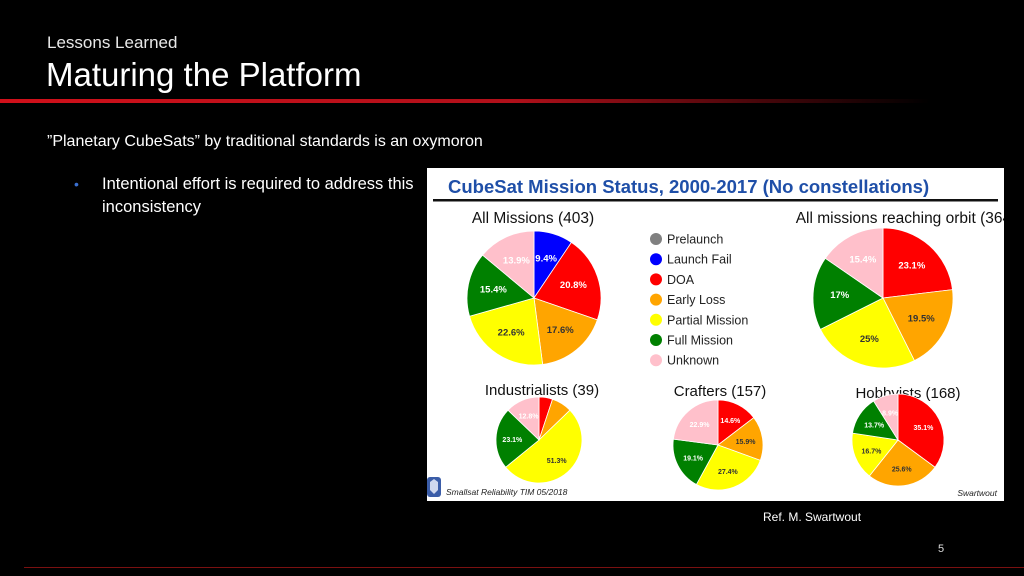 The height and width of the screenshot is (576, 1024). I want to click on slice-label: 8.9%, so click(890, 414).